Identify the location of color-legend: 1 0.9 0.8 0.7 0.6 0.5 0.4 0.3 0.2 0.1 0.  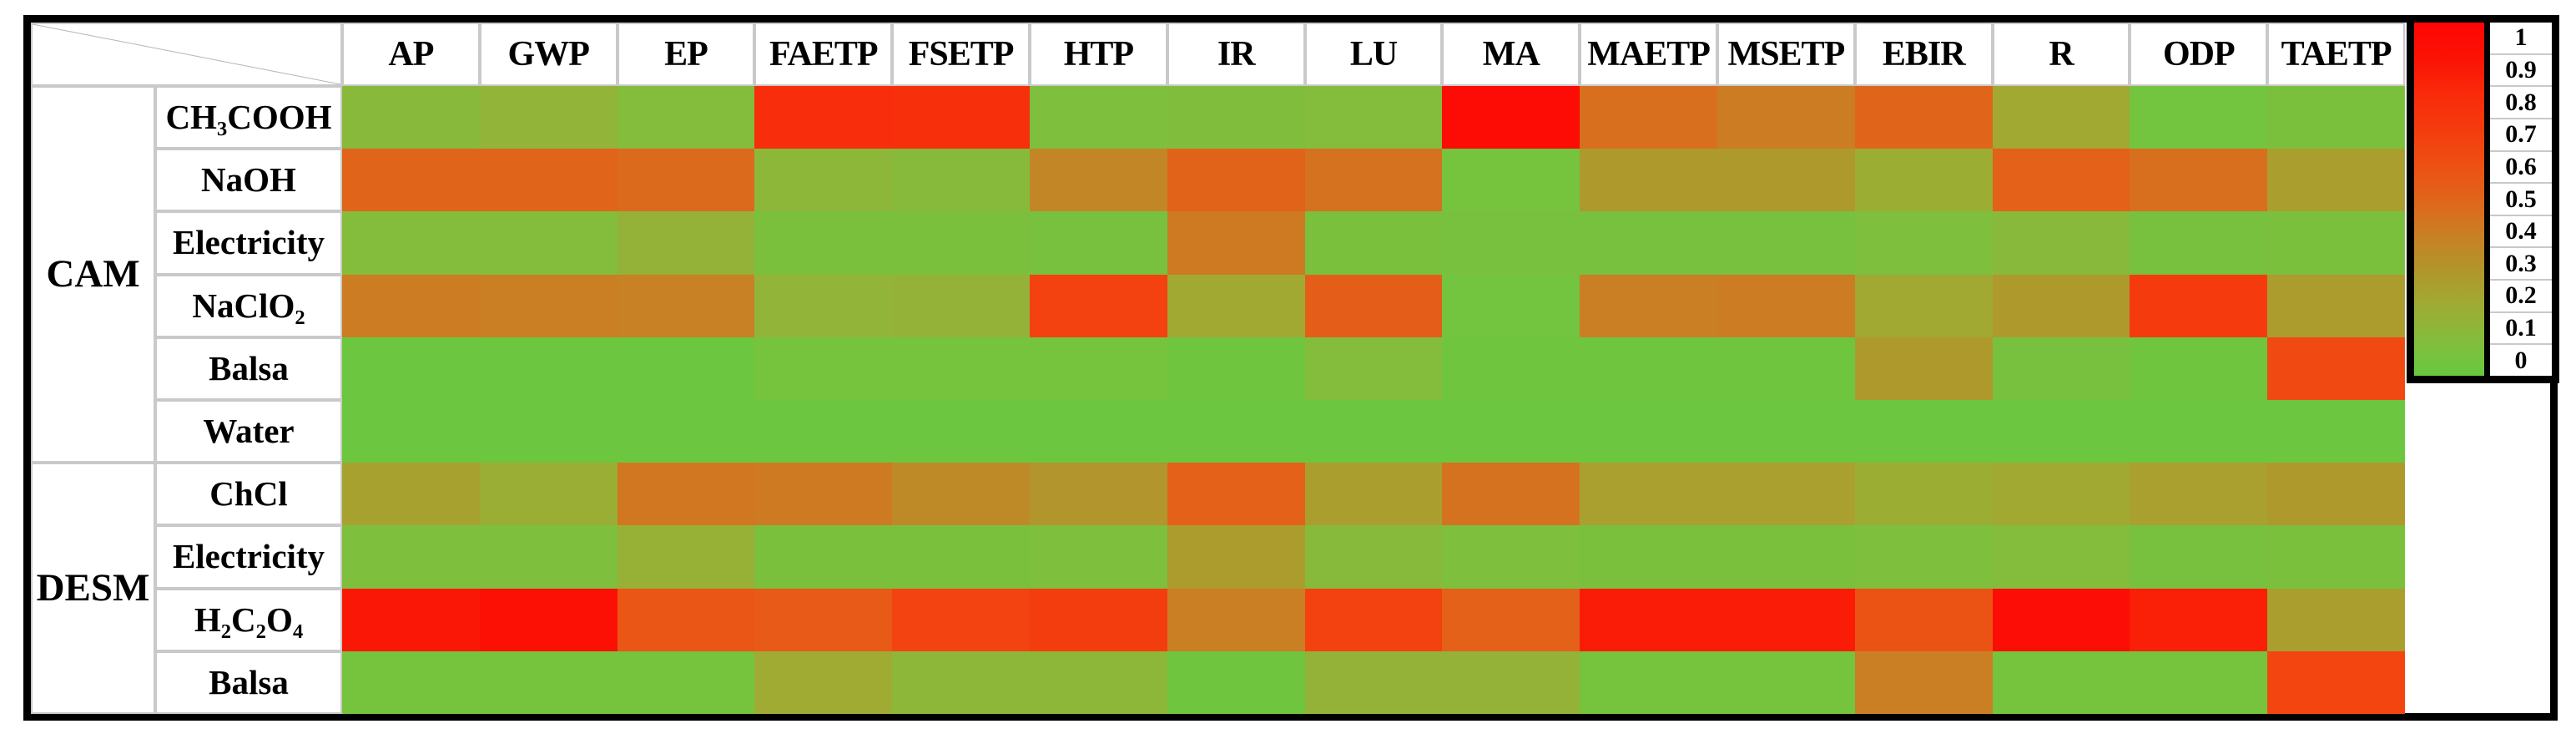
(2483, 199).